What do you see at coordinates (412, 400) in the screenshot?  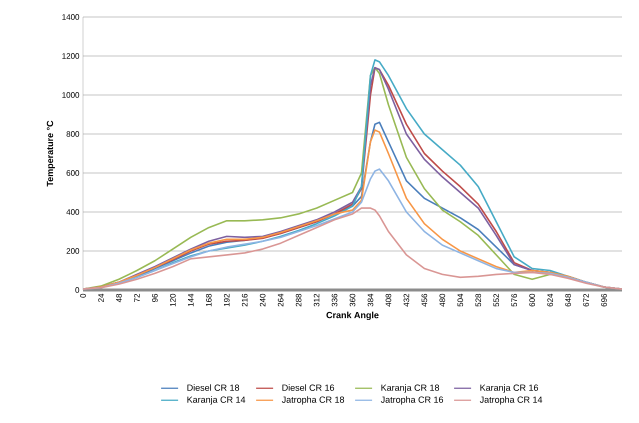 I see `legend-label: Jatropha CR 16` at bounding box center [412, 400].